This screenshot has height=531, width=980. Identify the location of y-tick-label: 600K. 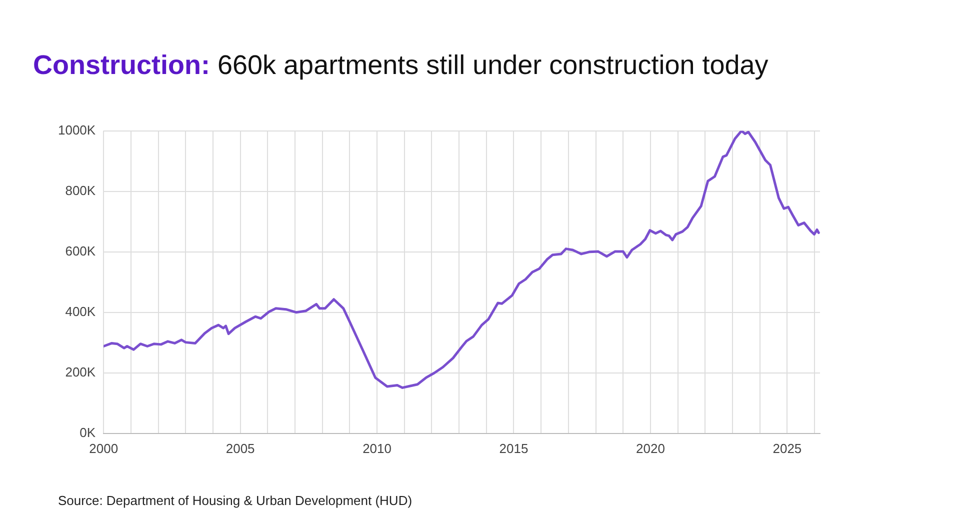
(80, 250).